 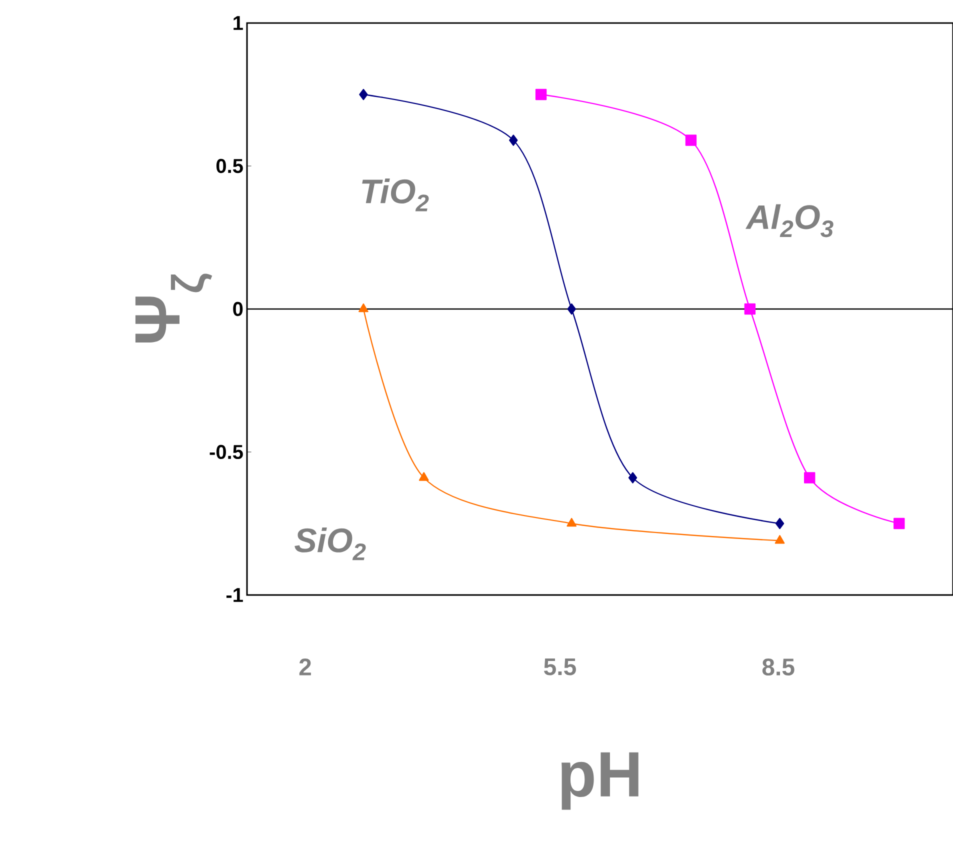 I want to click on y-tick-label: 0.5, so click(x=229, y=166).